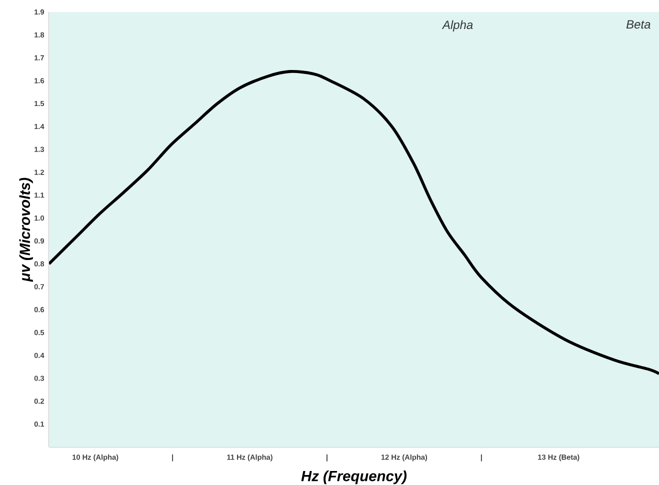 This screenshot has height=485, width=659. What do you see at coordinates (26, 230) in the screenshot?
I see `y-axis-title: μv (Microvolts)` at bounding box center [26, 230].